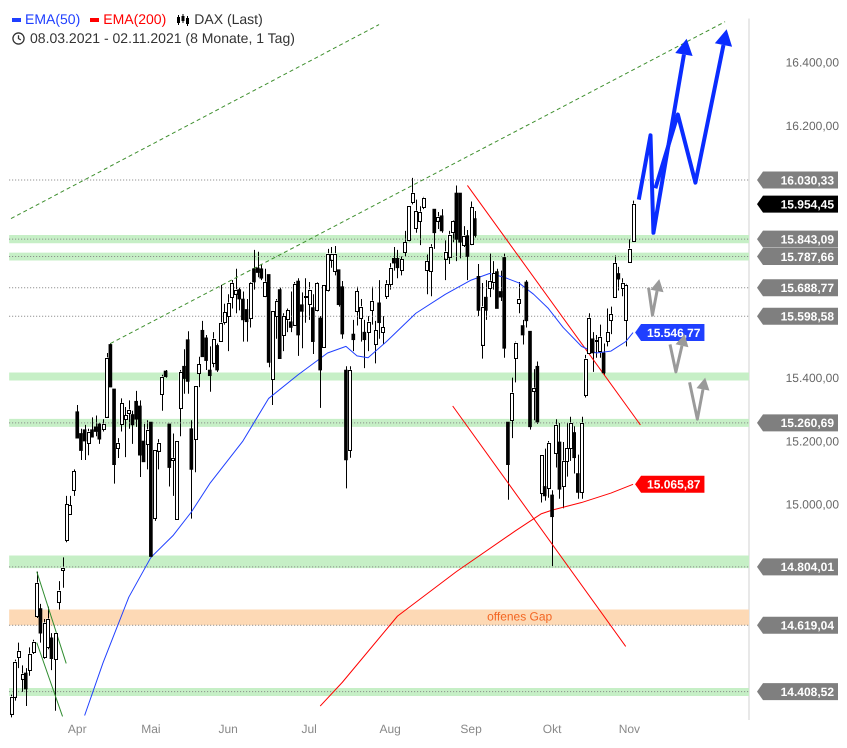 Image resolution: width=847 pixels, height=748 pixels. What do you see at coordinates (813, 504) in the screenshot?
I see `y-tick-label: 15.000,00` at bounding box center [813, 504].